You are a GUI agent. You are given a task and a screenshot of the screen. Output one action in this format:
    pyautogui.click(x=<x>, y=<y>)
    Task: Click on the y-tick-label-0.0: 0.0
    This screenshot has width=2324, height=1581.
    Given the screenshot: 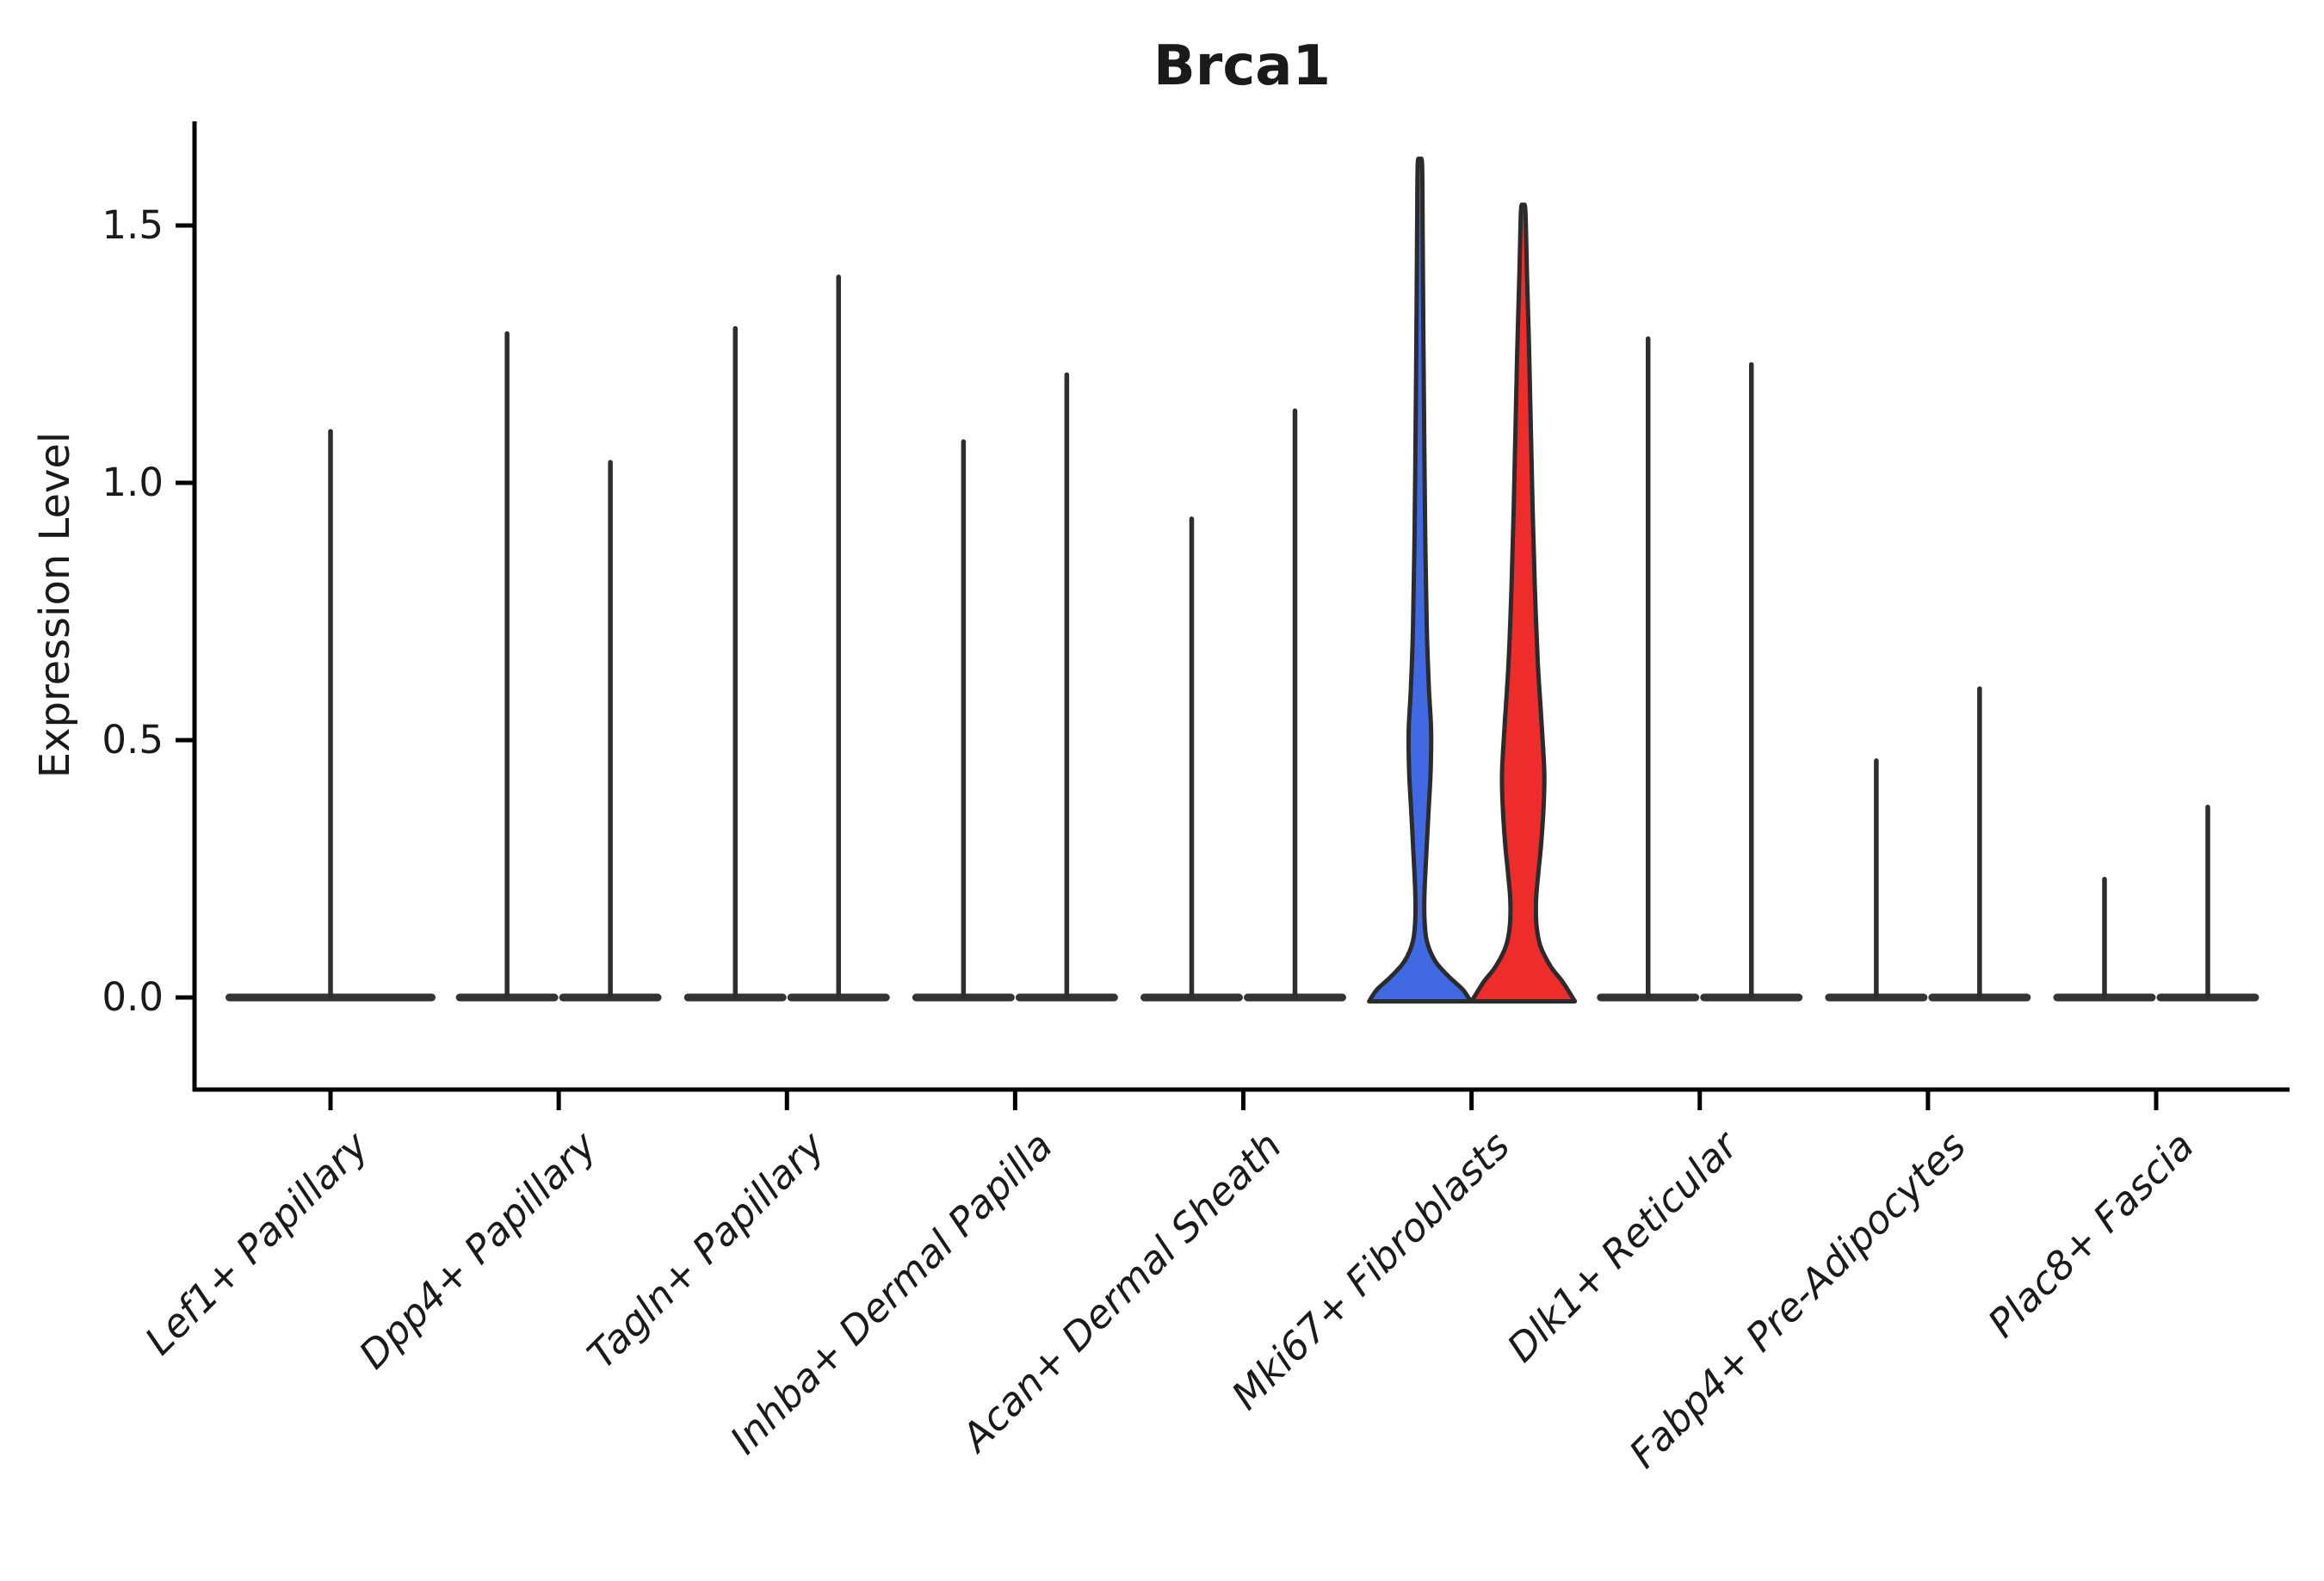 What is the action you would take?
    pyautogui.click(x=133, y=997)
    